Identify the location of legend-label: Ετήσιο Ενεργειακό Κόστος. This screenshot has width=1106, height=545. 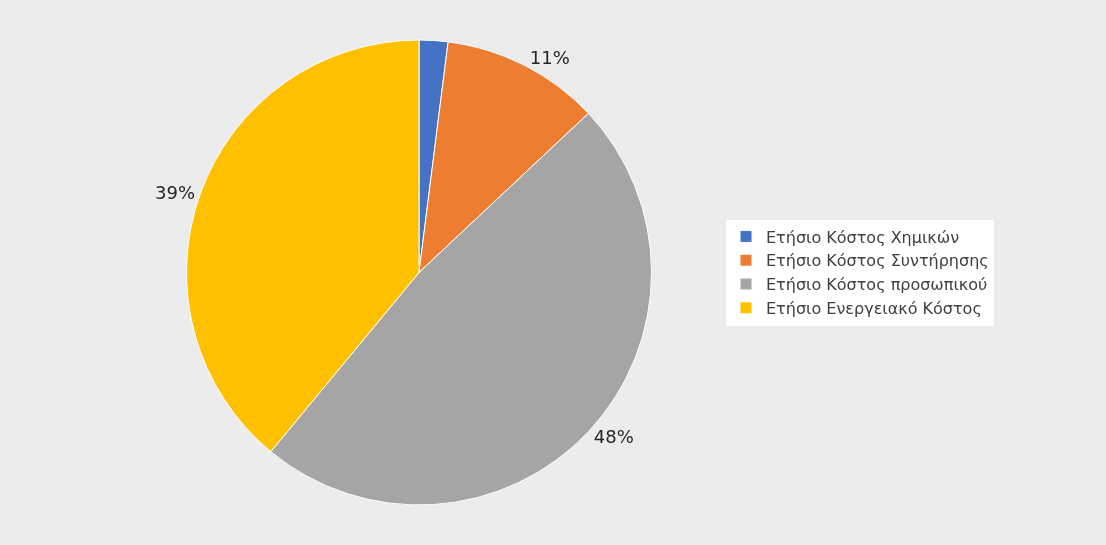
(874, 309).